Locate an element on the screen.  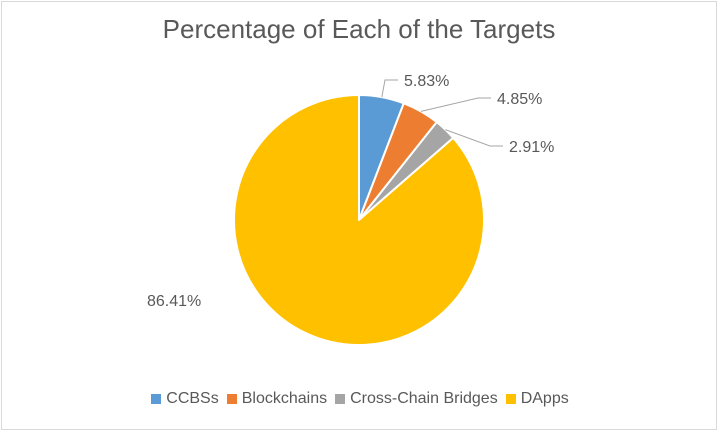
legend-swatch-cross-chain-bridges is located at coordinates (340, 399).